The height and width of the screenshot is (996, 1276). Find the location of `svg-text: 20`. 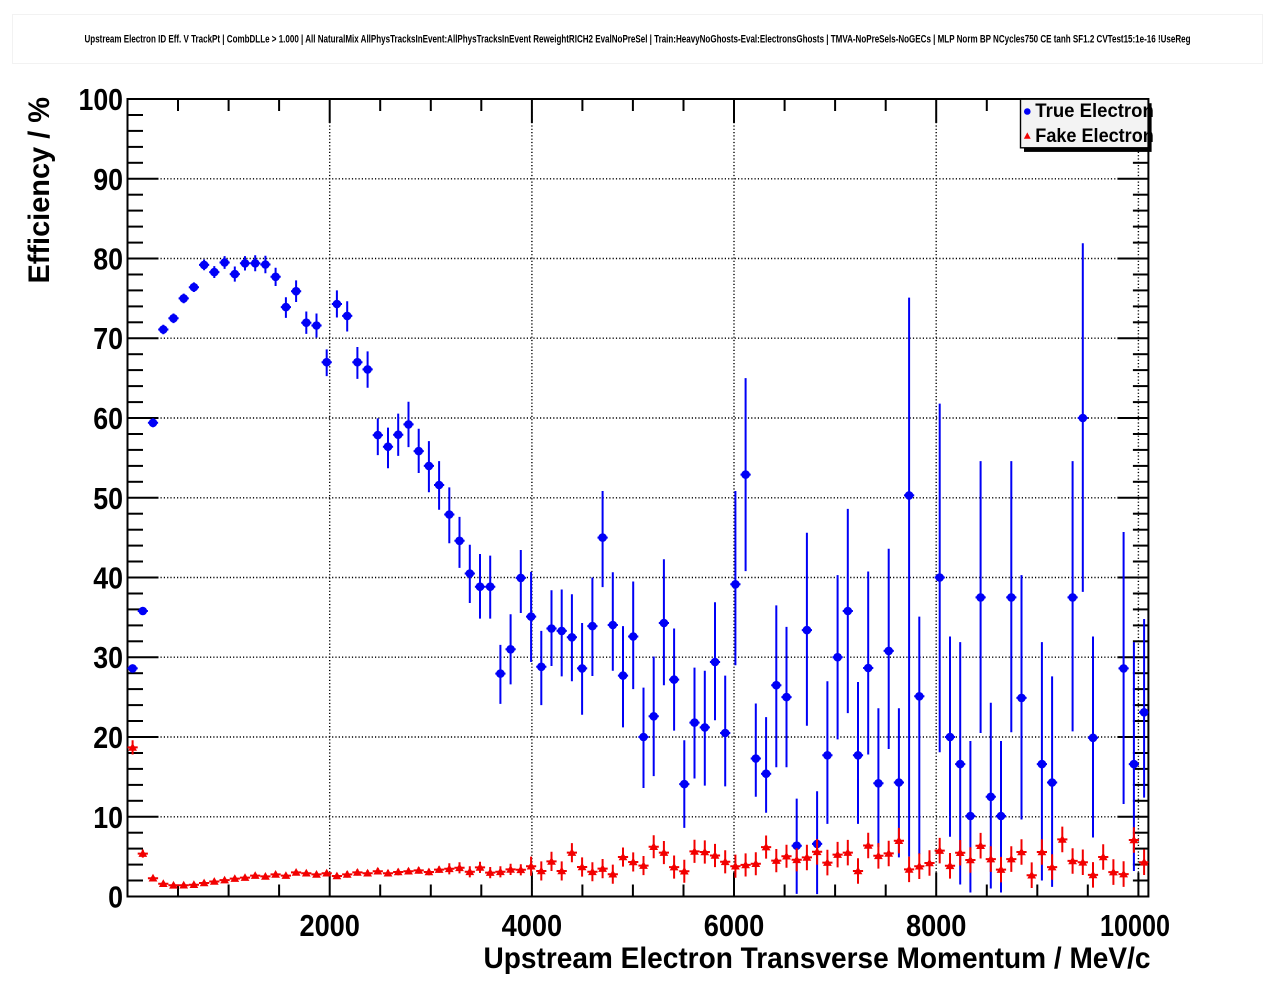

svg-text: 20 is located at coordinates (108, 737).